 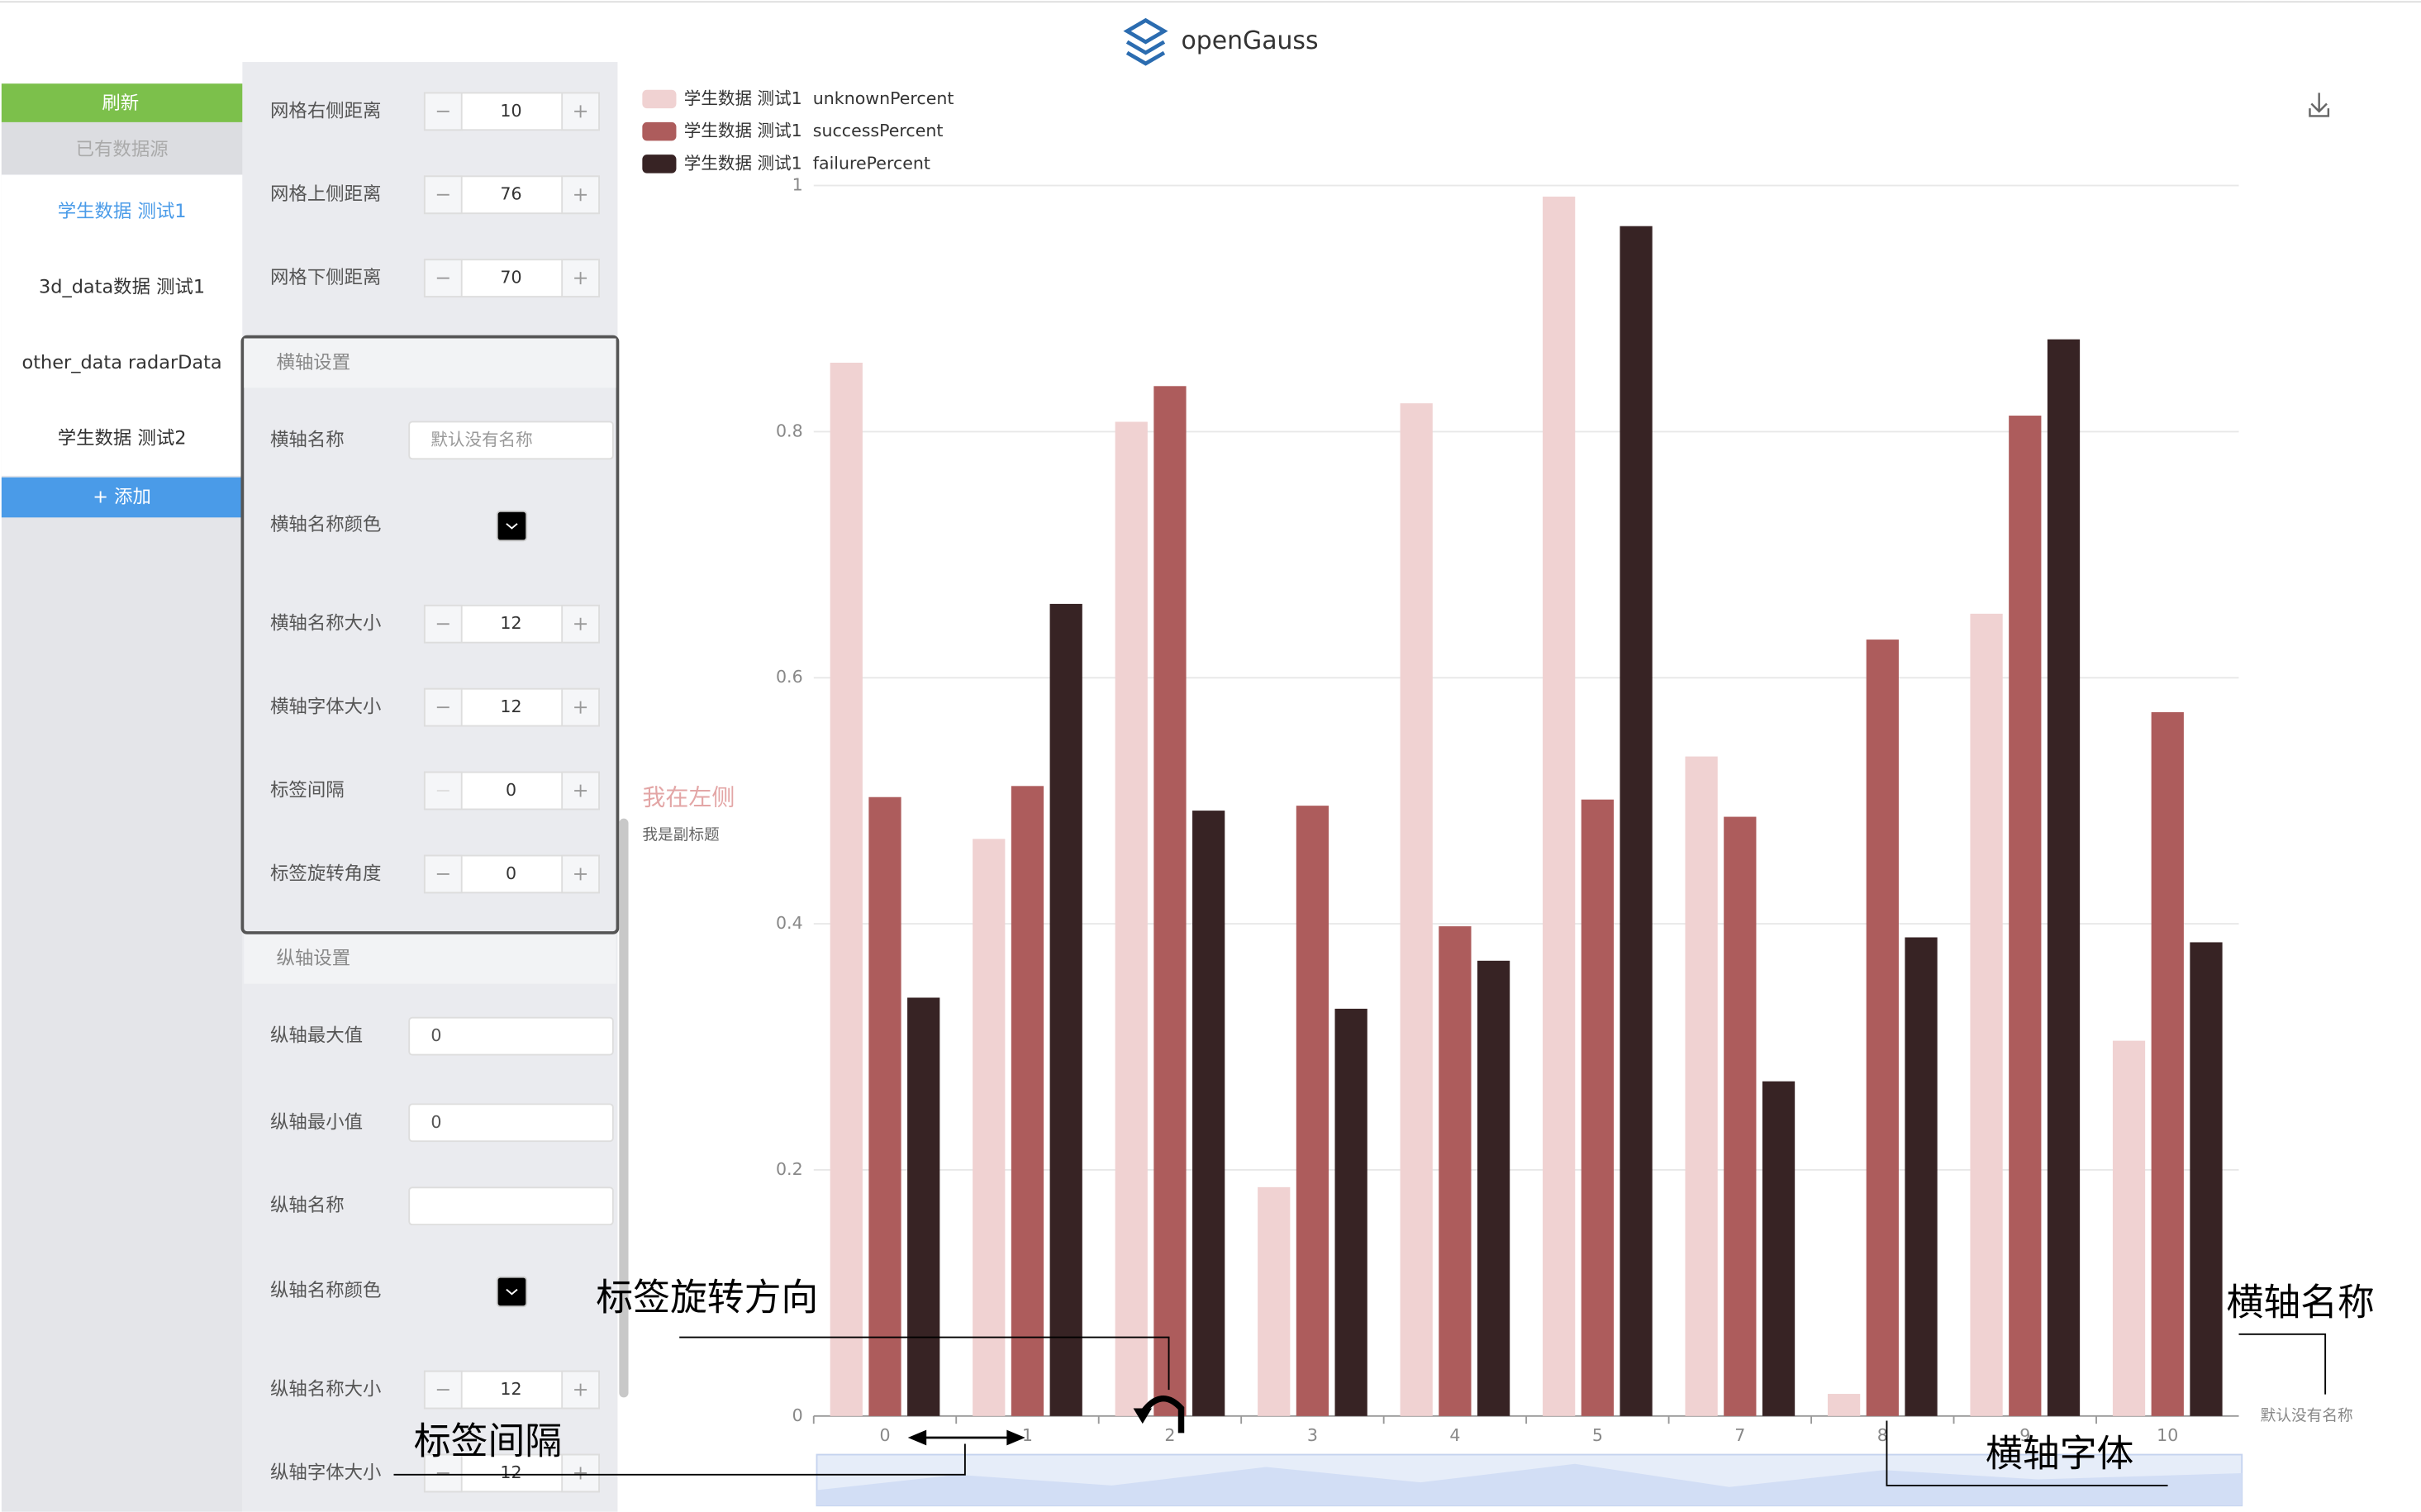 What do you see at coordinates (807, 163) in the screenshot?
I see `legend-label: 学生数据 测试1 failurePercent` at bounding box center [807, 163].